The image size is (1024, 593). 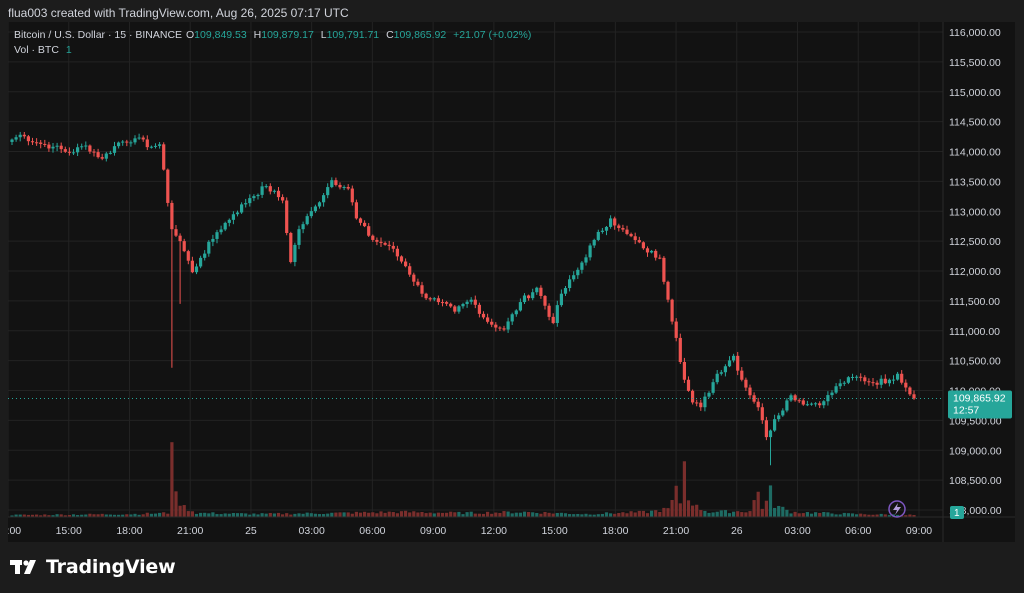 I want to click on volume-bars, so click(x=463, y=479).